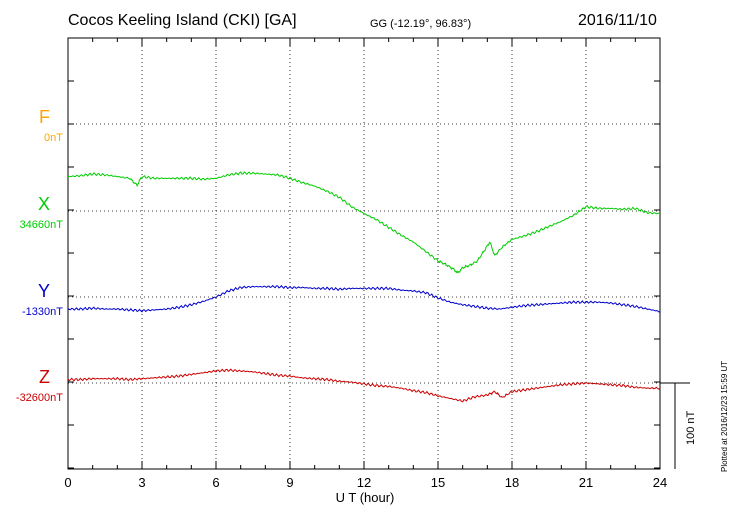 This screenshot has width=730, height=520. I want to click on x-tick-label-21: 21, so click(586, 482).